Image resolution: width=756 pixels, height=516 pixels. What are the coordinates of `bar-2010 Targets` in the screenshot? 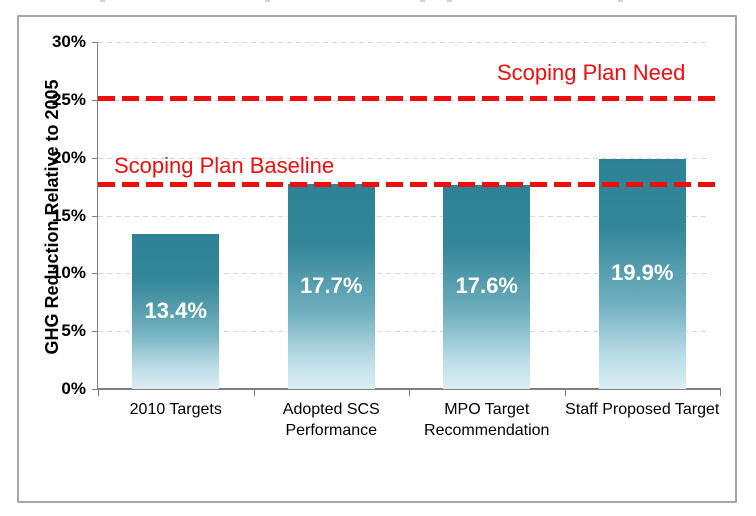 It's located at (176, 311).